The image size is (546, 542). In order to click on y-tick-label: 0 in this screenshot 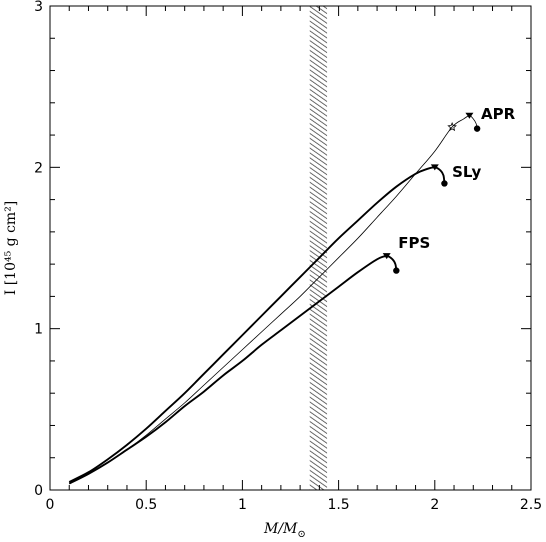, I will do `click(38, 491)`.